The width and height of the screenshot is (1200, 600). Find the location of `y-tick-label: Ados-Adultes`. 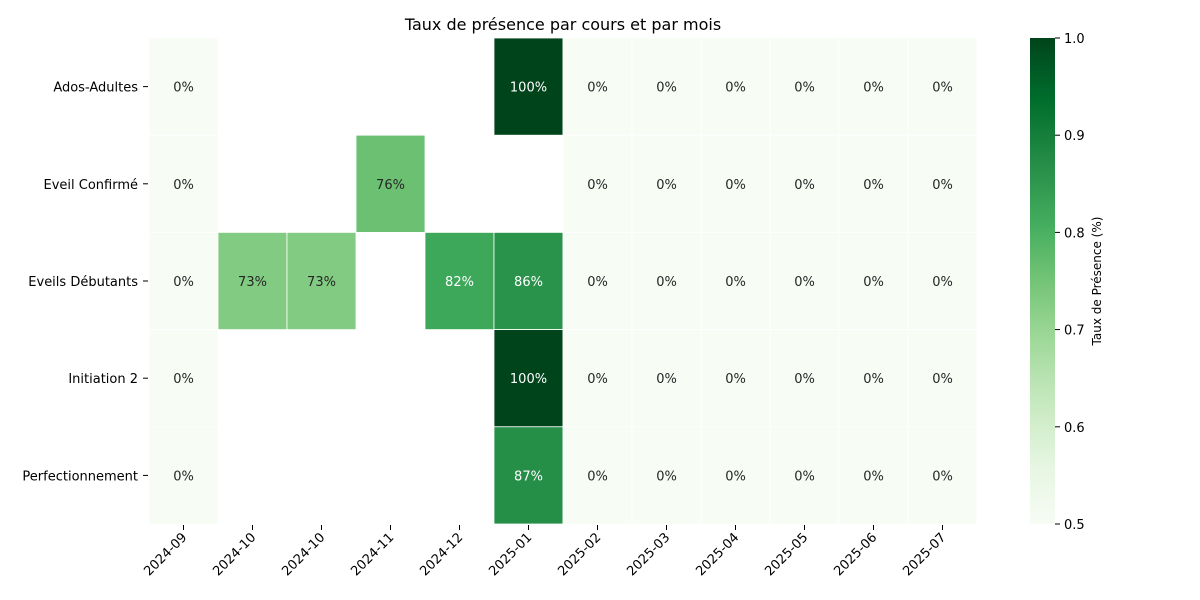

y-tick-label: Ados-Adultes is located at coordinates (95, 88).